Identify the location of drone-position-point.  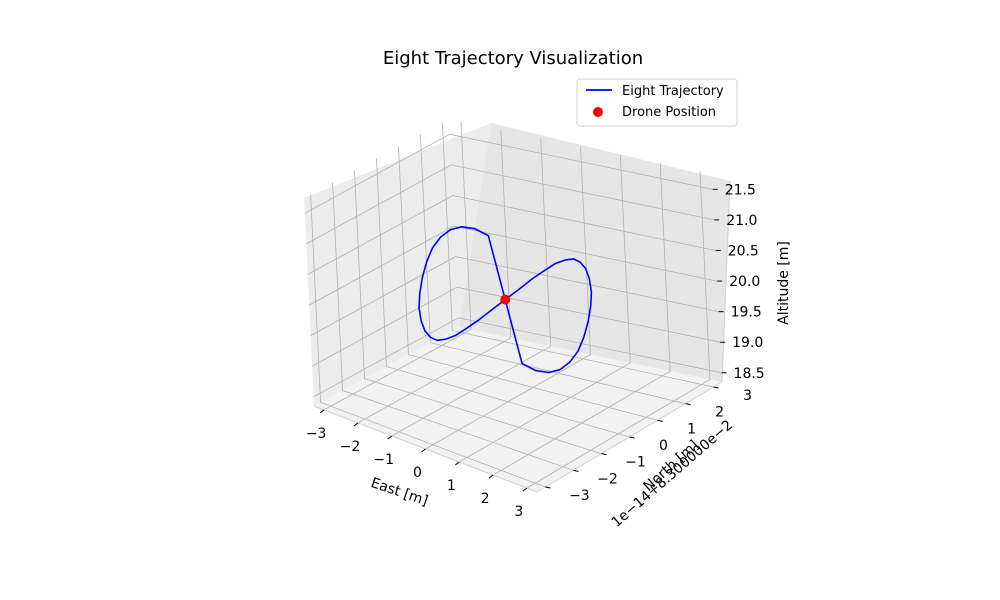
(505, 299).